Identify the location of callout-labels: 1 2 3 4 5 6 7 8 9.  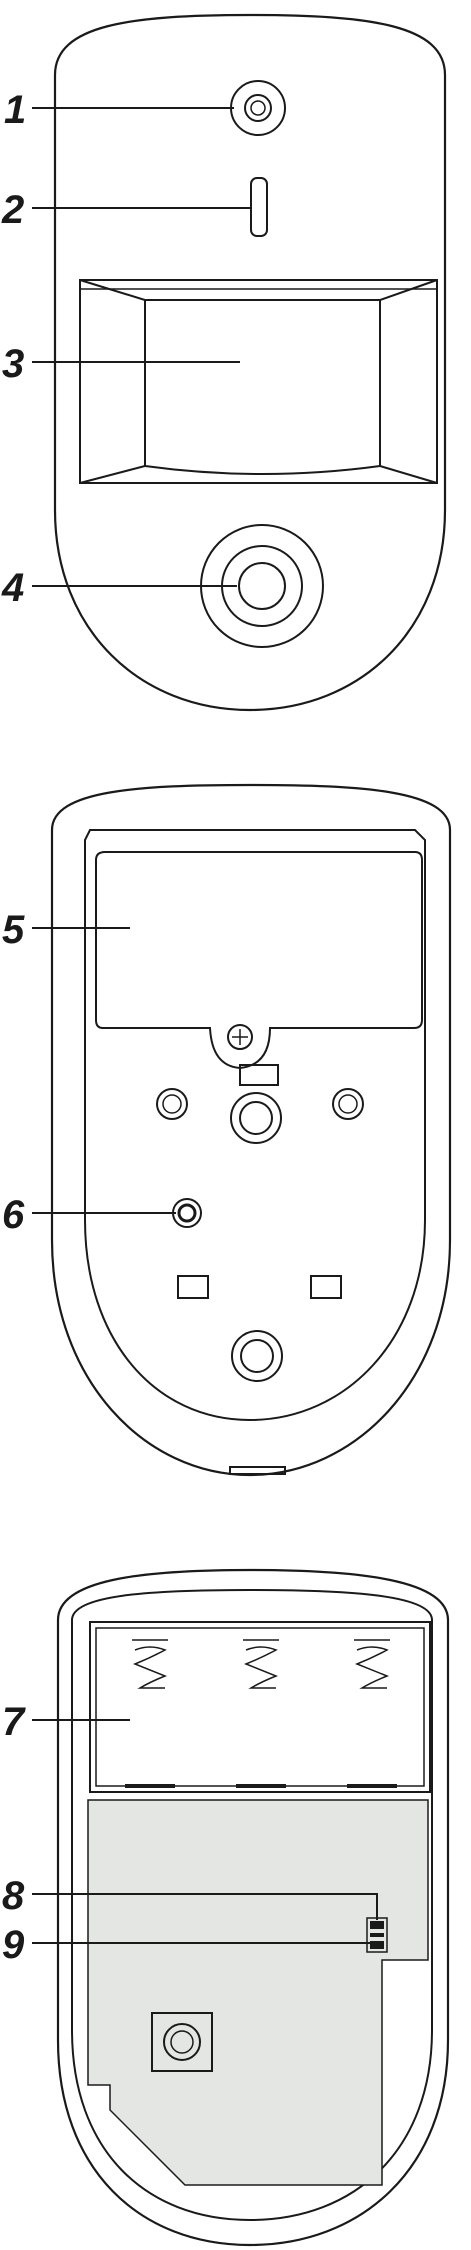
(13, 1027).